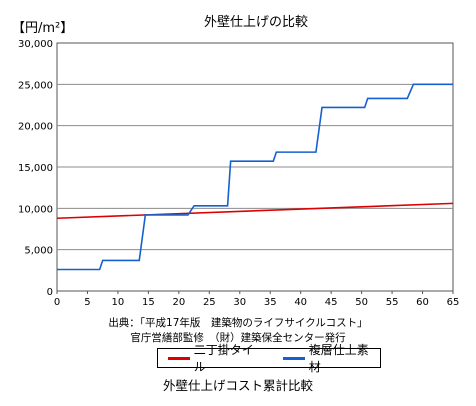  I want to click on legend: 二丁掛タイル 複層仕上素材, so click(269, 358).